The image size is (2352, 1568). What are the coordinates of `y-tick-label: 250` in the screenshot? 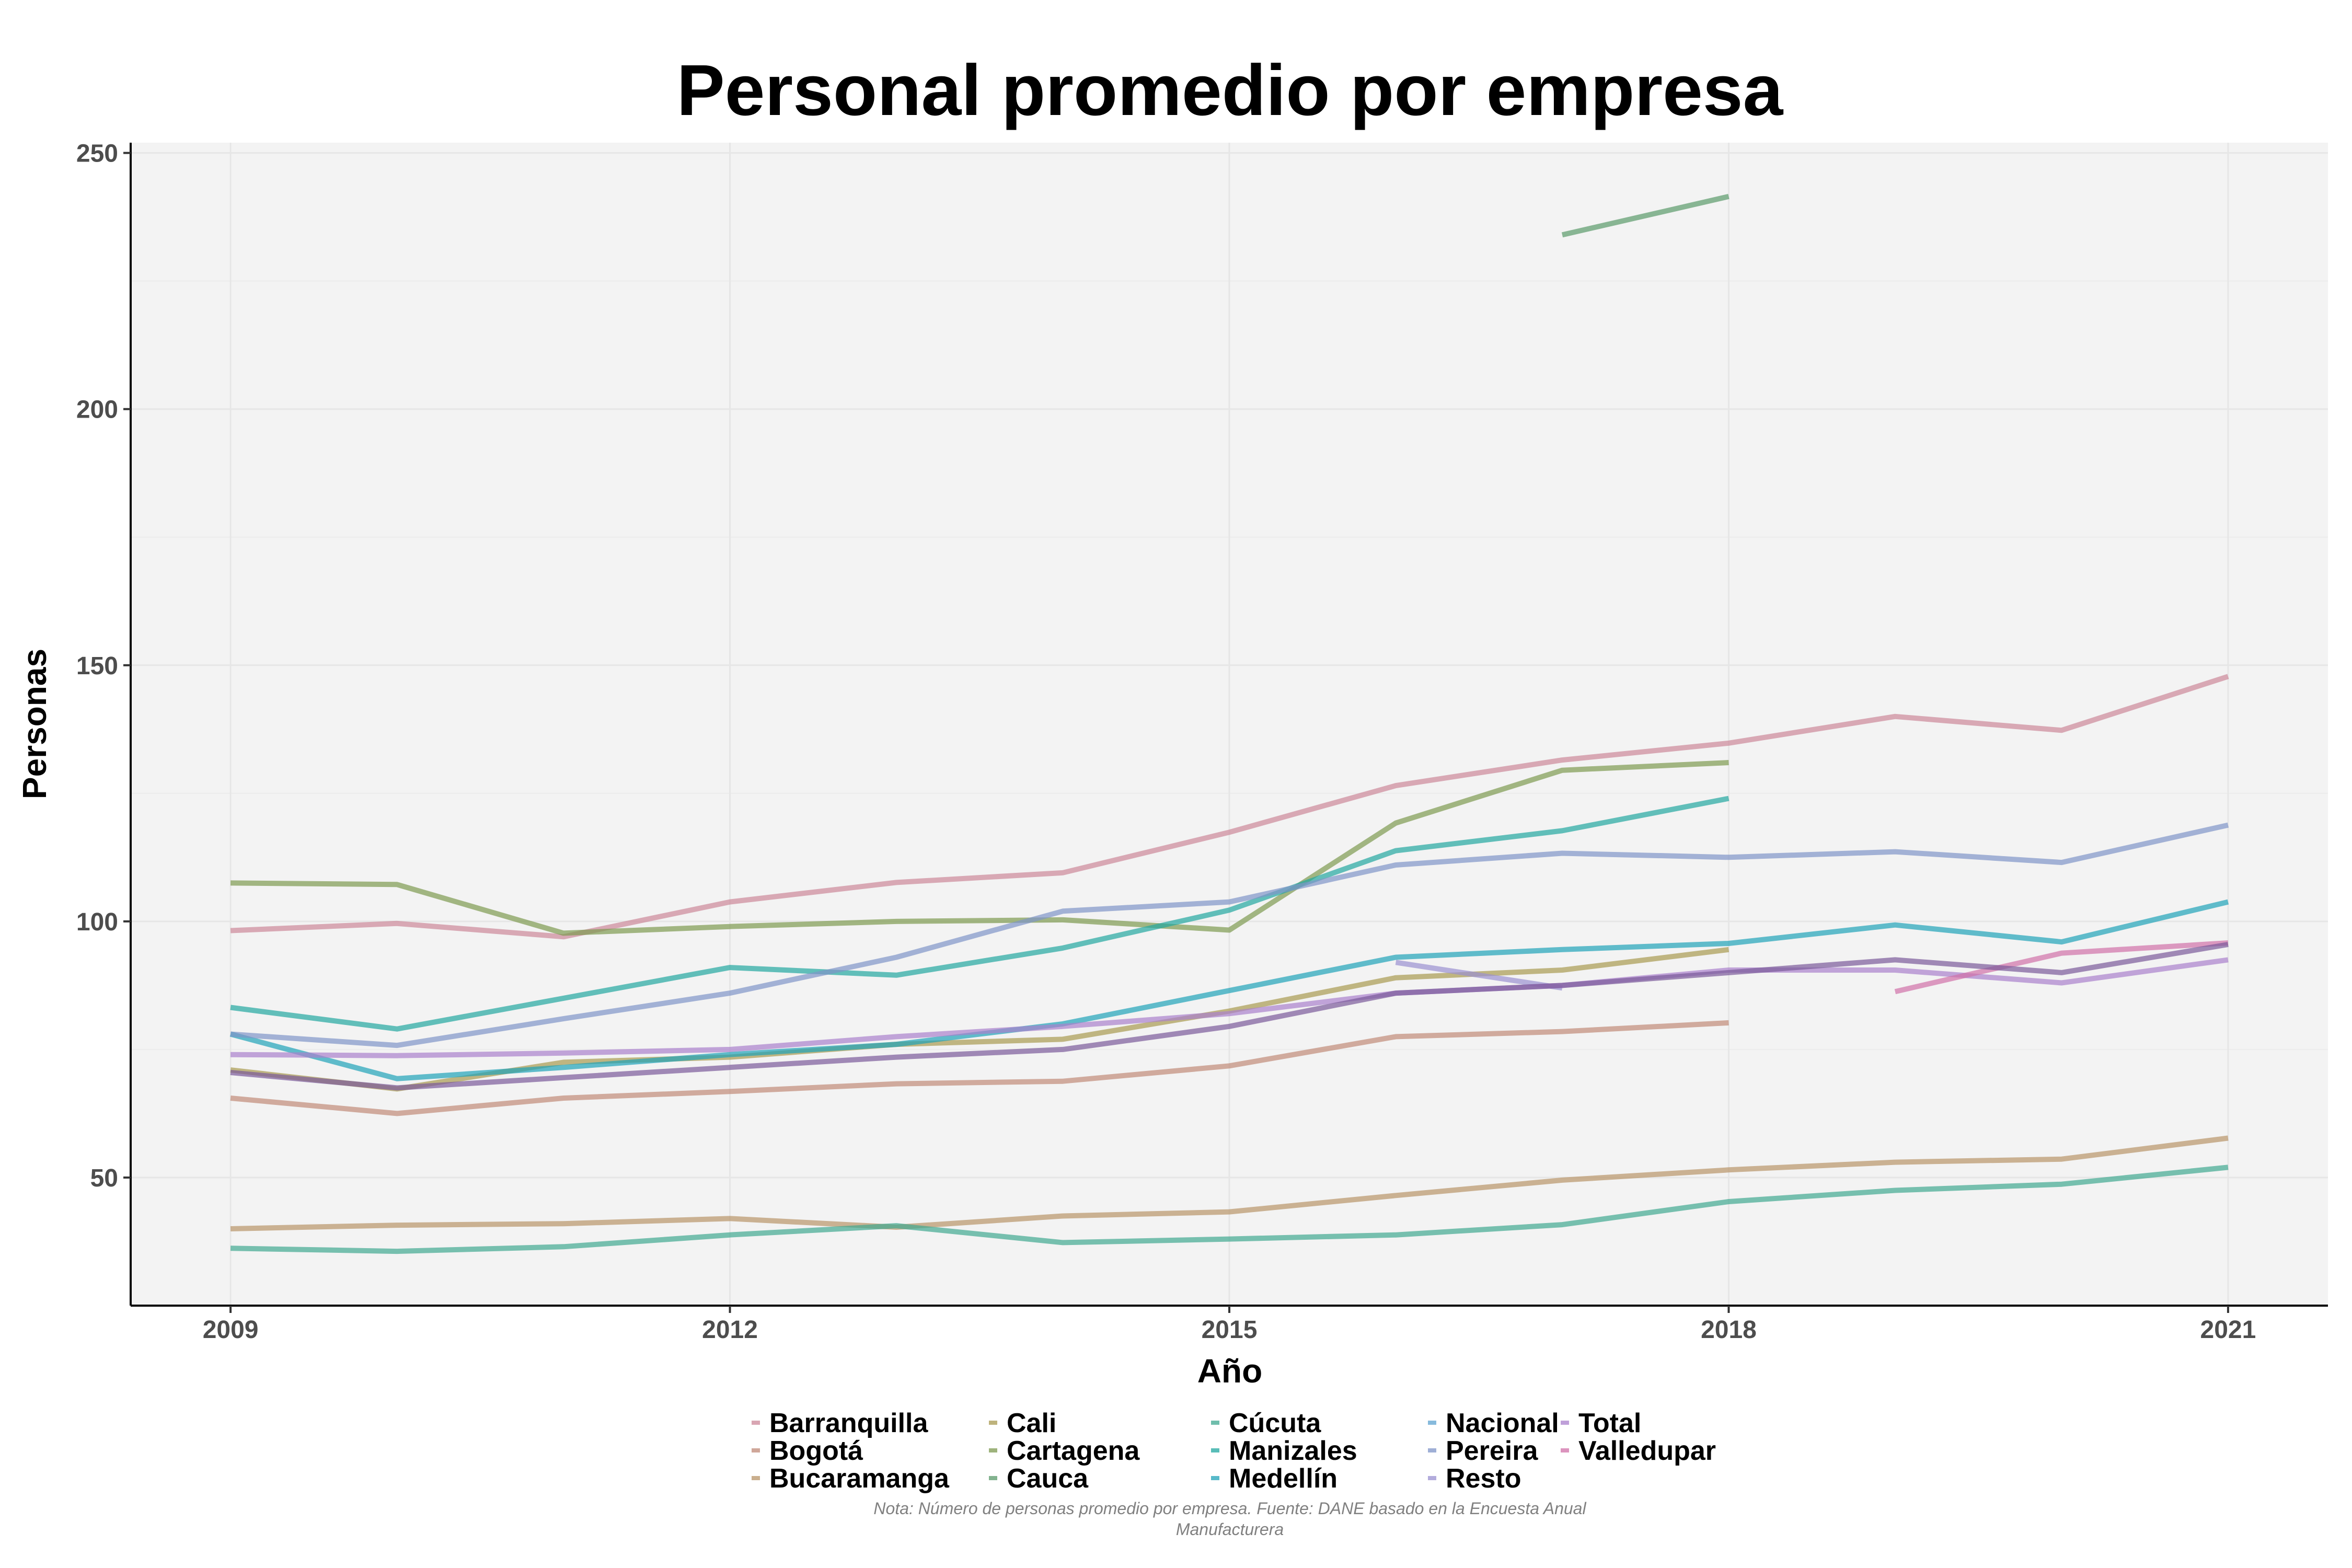 It's located at (97, 154).